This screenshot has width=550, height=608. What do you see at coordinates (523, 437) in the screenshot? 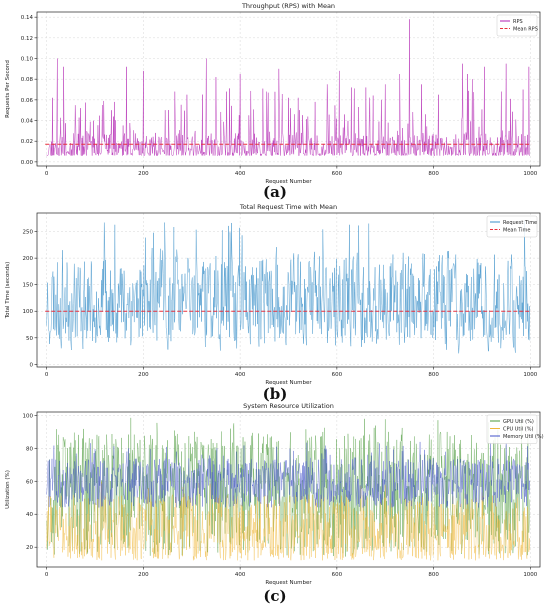
I see `legend-label: Memory Util (%)` at bounding box center [523, 437].